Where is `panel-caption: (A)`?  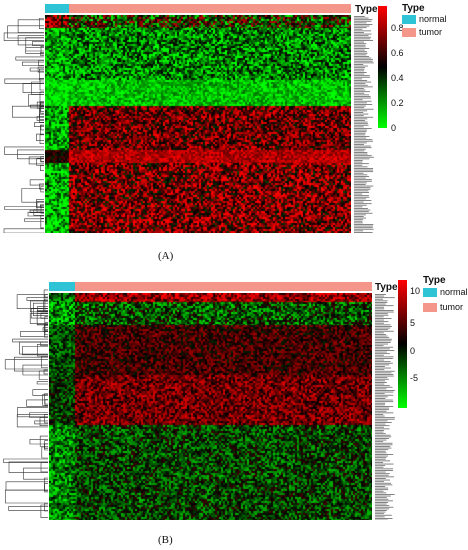 panel-caption: (A) is located at coordinates (166, 256).